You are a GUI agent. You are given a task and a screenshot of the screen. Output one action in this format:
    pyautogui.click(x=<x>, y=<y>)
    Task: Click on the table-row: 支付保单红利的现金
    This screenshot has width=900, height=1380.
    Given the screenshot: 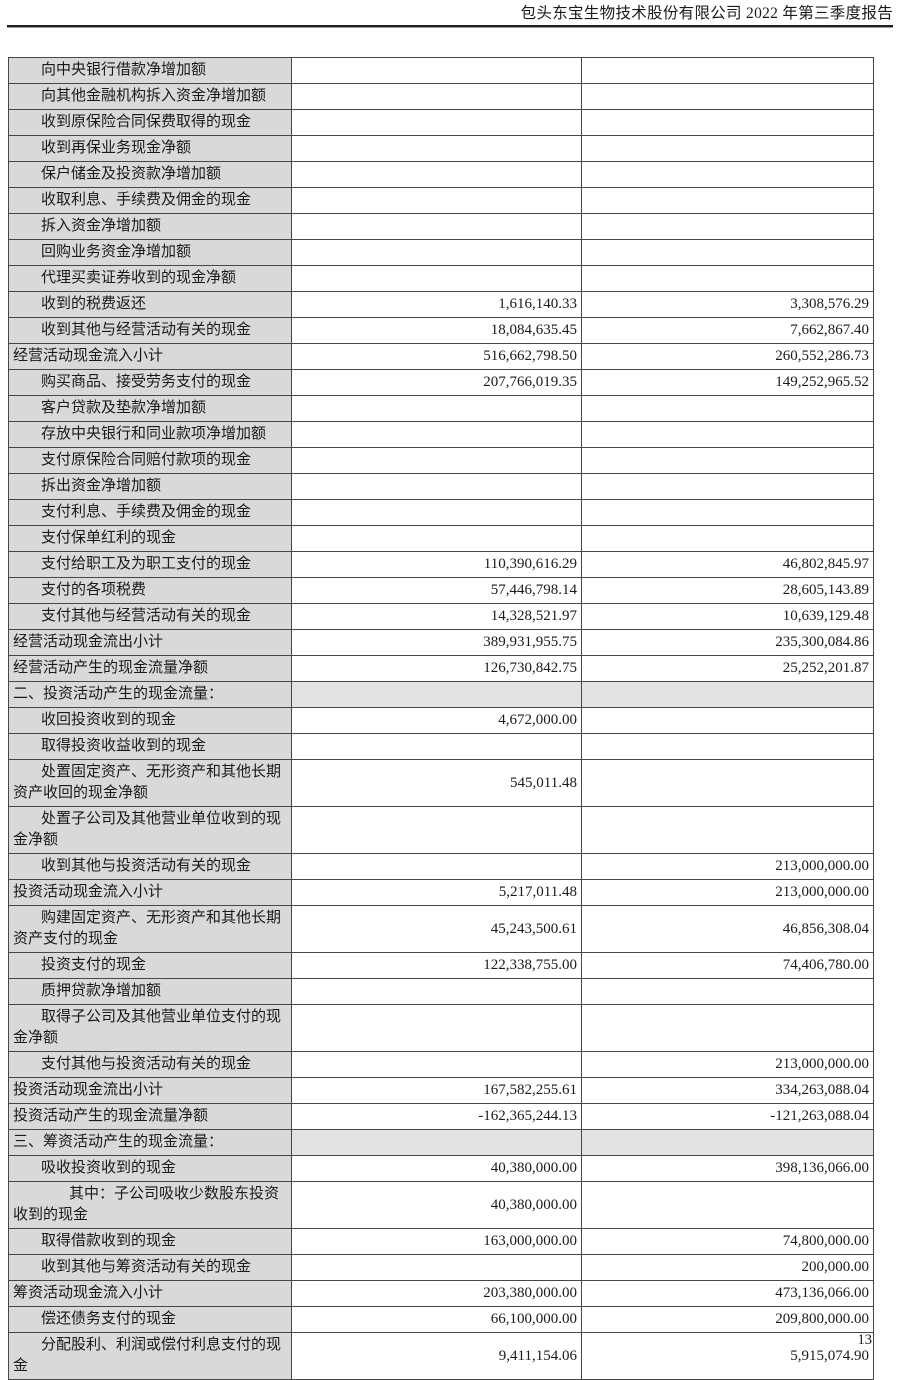 What is the action you would take?
    pyautogui.click(x=441, y=538)
    